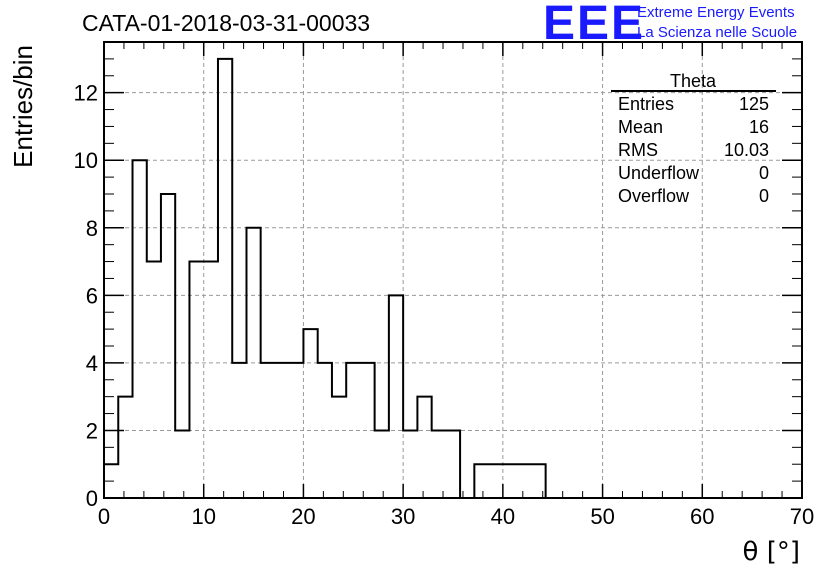  Describe the element at coordinates (638, 150) in the screenshot. I see `stats-row-label: RMS` at that location.